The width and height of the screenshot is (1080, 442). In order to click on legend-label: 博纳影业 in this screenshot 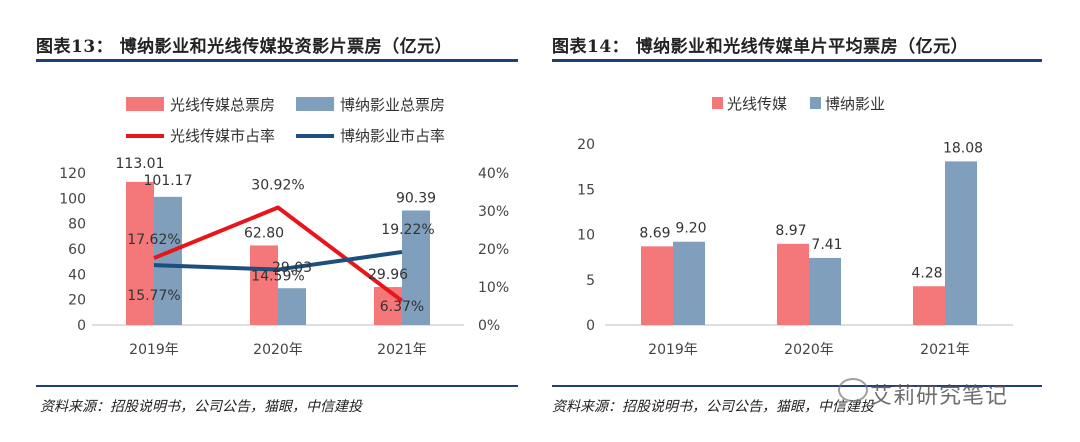, I will do `click(855, 104)`.